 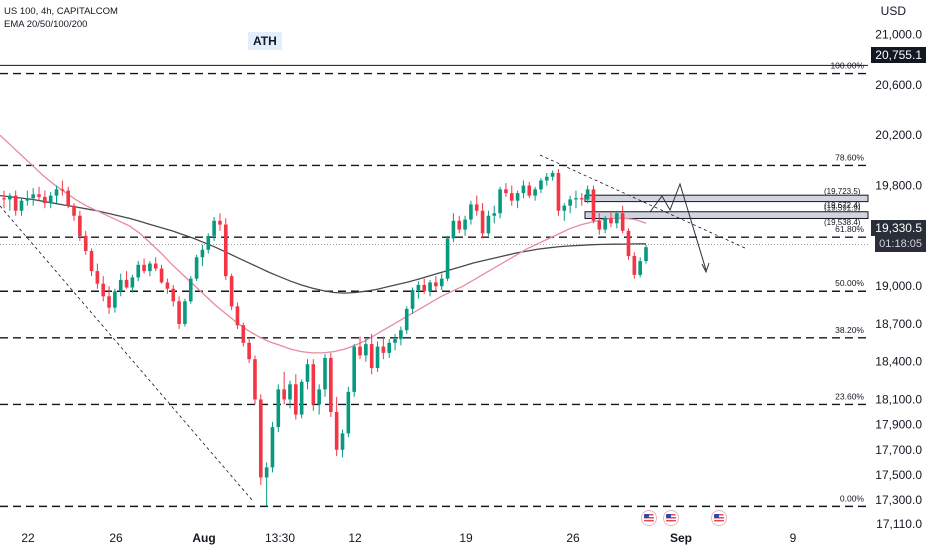 I want to click on time-tick-label: 22, so click(x=28, y=538).